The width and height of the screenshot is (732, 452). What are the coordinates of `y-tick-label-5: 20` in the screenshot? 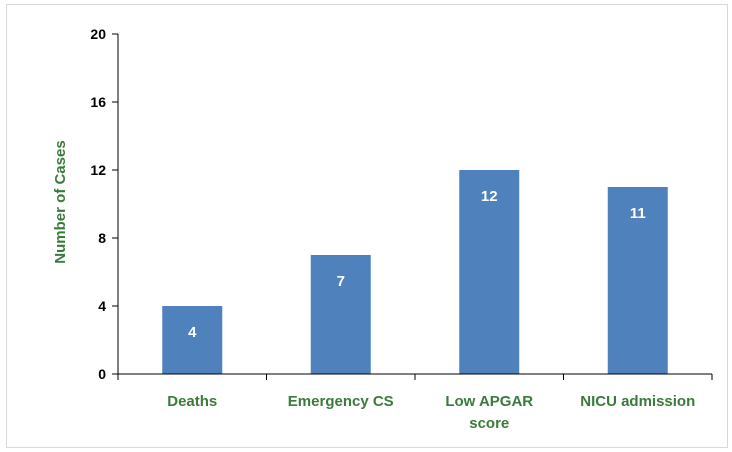 It's located at (98, 34).